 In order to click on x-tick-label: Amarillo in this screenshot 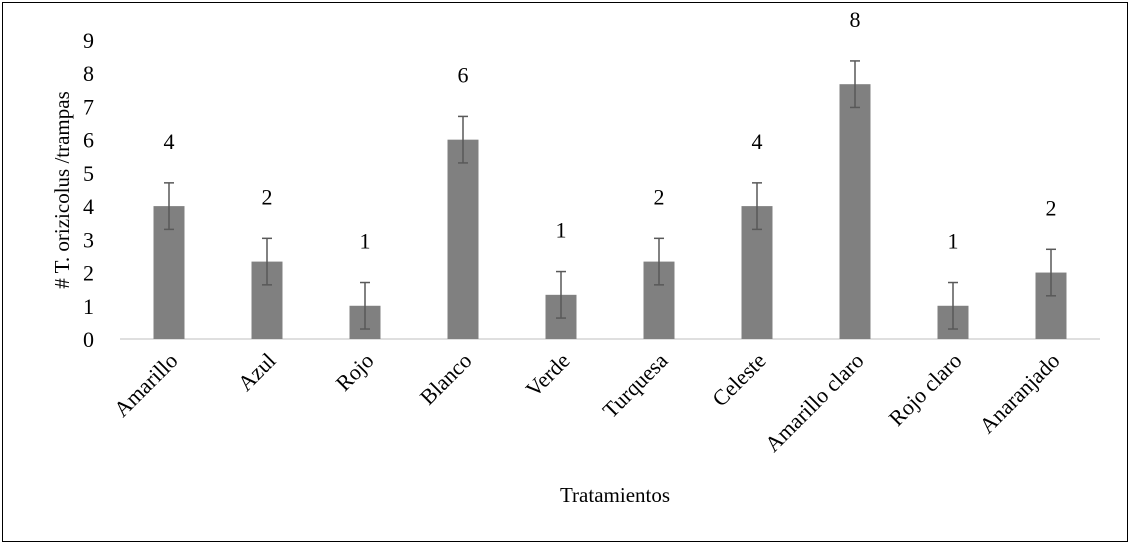, I will do `click(146, 385)`.